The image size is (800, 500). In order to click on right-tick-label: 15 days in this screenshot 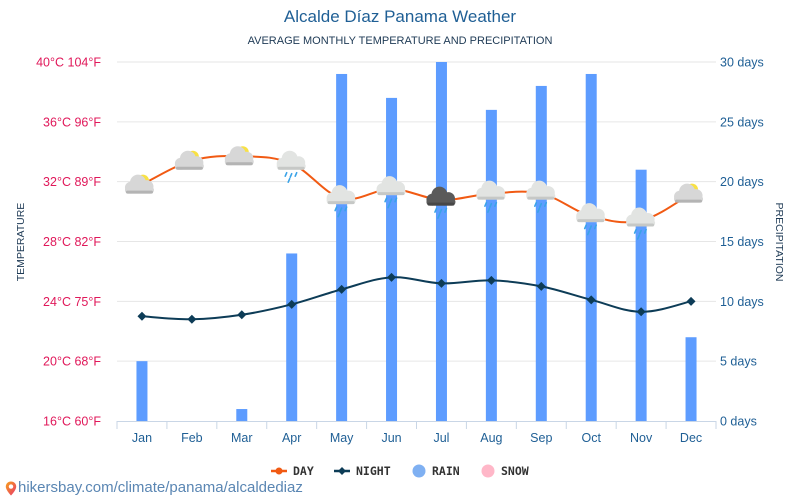, I will do `click(742, 242)`.